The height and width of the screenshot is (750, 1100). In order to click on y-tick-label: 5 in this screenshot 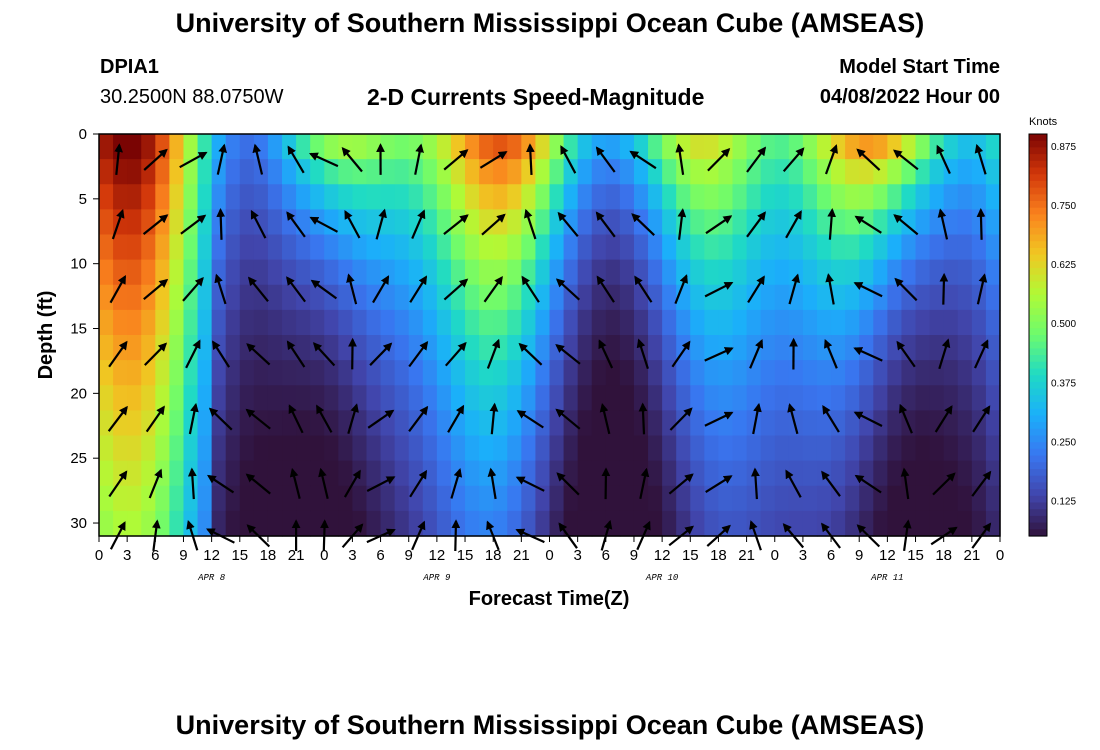, I will do `click(83, 199)`.